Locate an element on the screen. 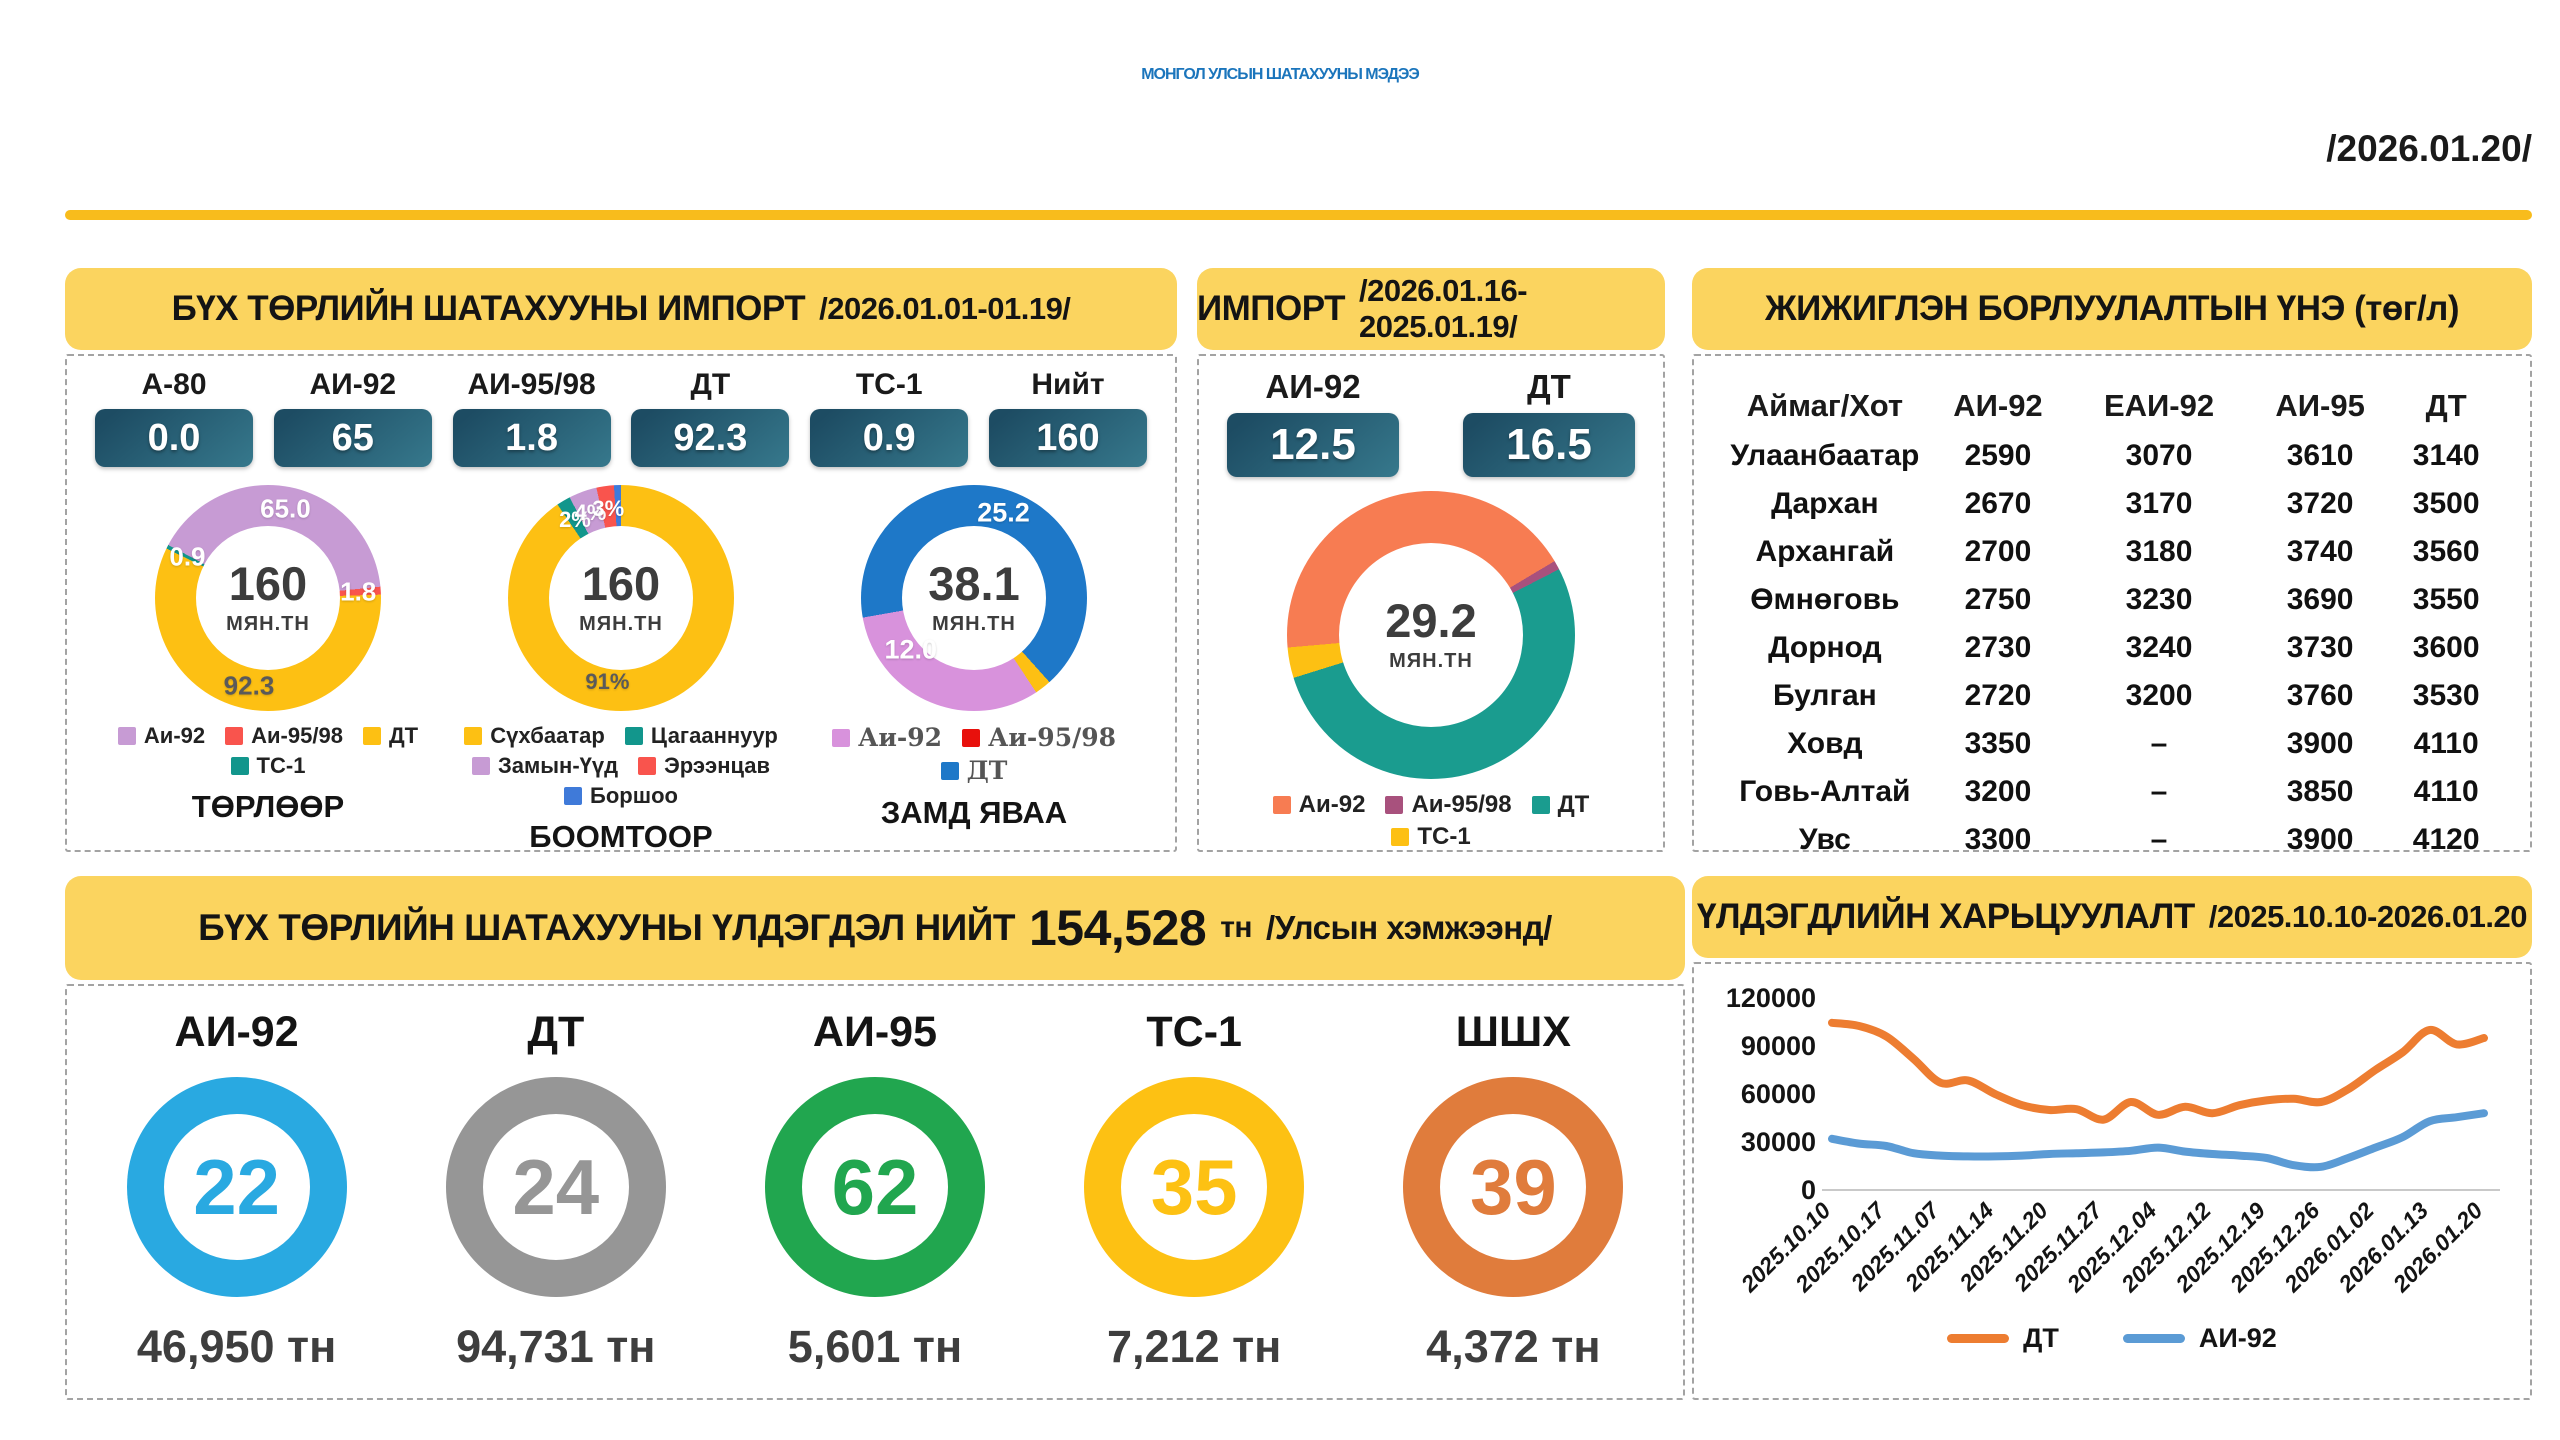  fuel-stat-value: 160 is located at coordinates (1067, 438).